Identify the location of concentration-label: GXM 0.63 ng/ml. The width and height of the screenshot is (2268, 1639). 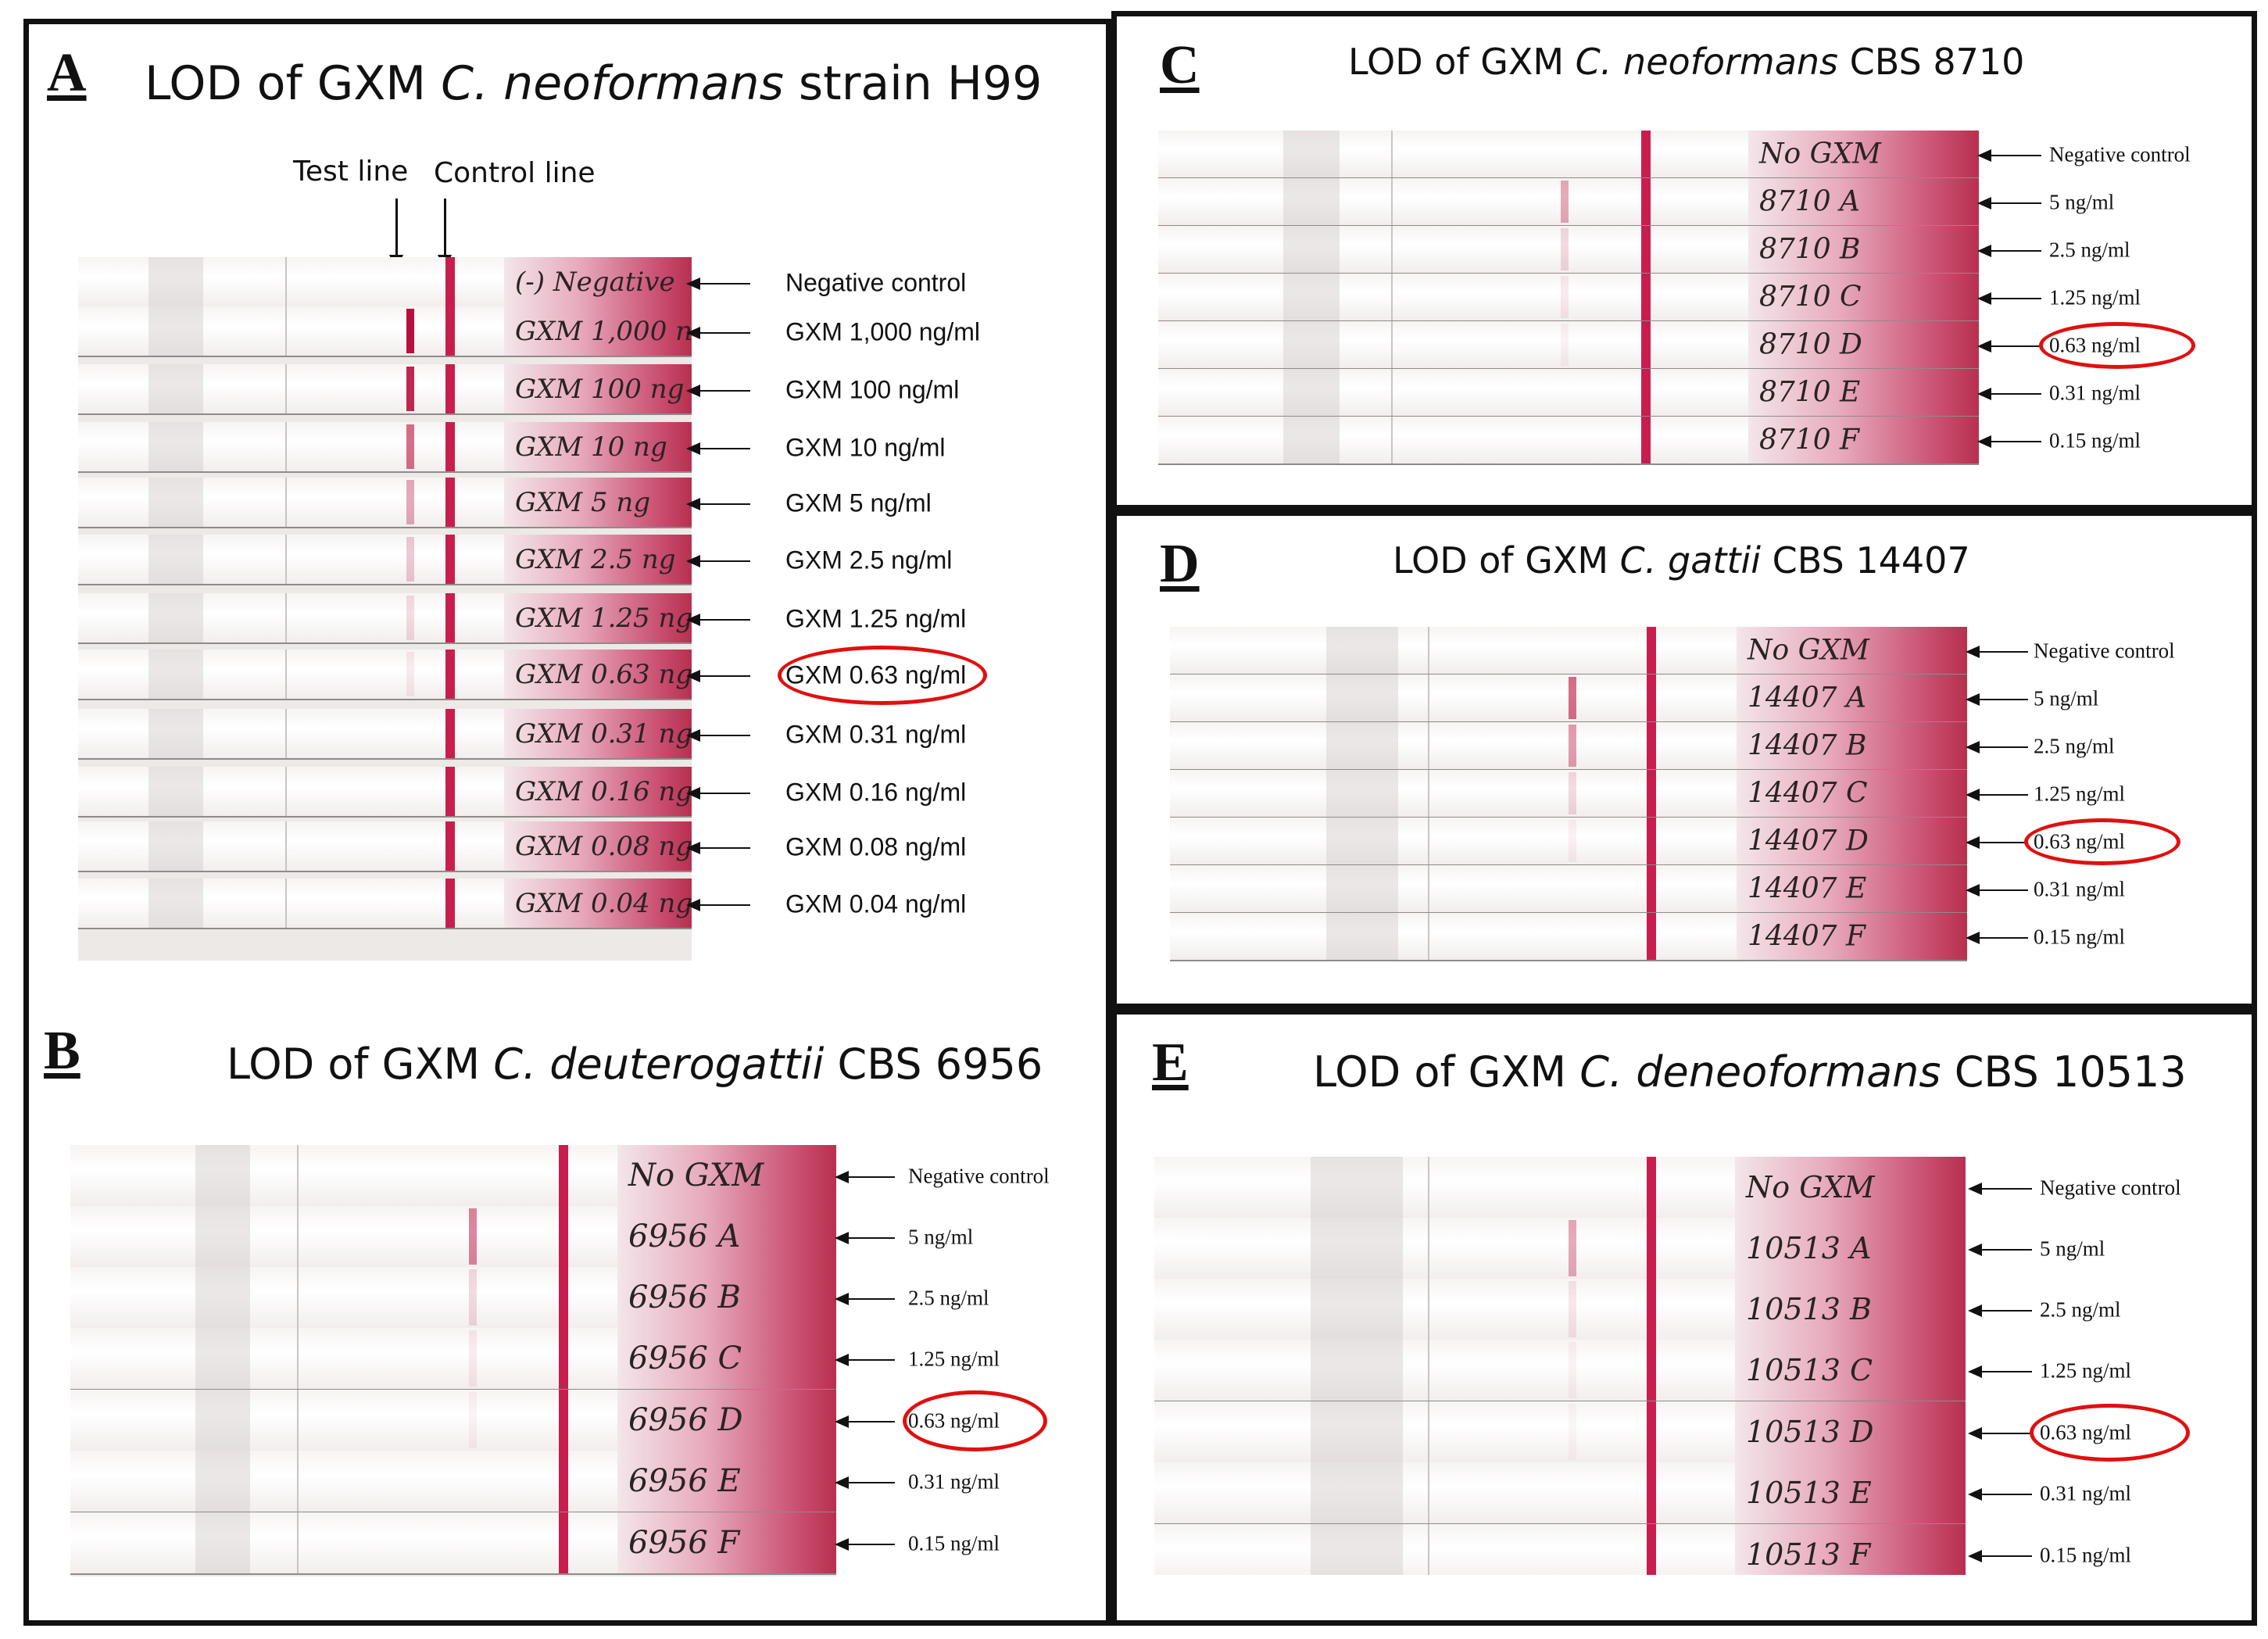
(499, 676).